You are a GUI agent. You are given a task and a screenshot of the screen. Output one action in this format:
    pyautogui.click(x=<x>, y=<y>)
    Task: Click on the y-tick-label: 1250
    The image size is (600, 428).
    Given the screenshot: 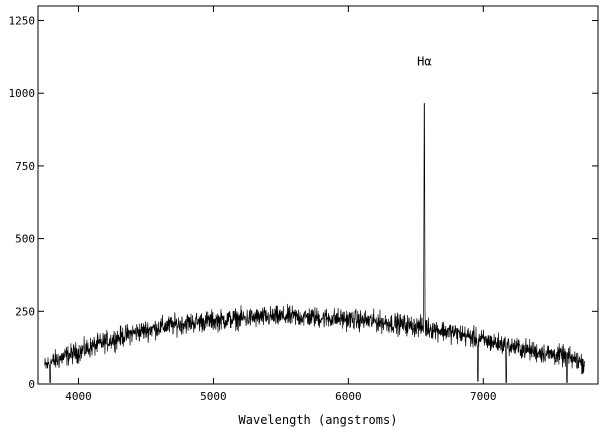 What is the action you would take?
    pyautogui.click(x=22, y=21)
    